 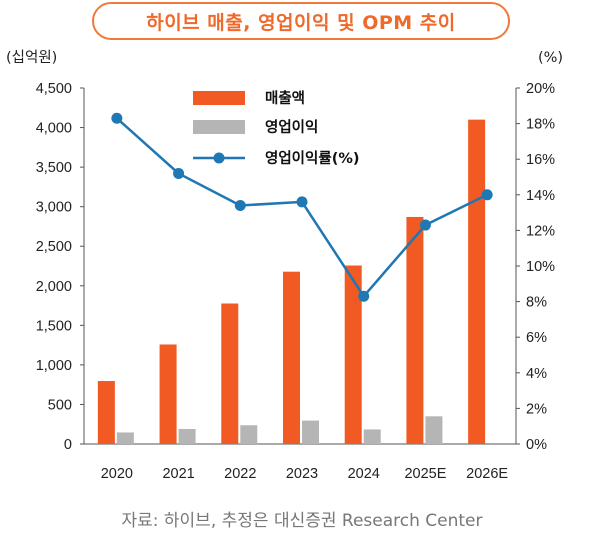 I want to click on left-tick-label: 500, so click(x=60, y=405).